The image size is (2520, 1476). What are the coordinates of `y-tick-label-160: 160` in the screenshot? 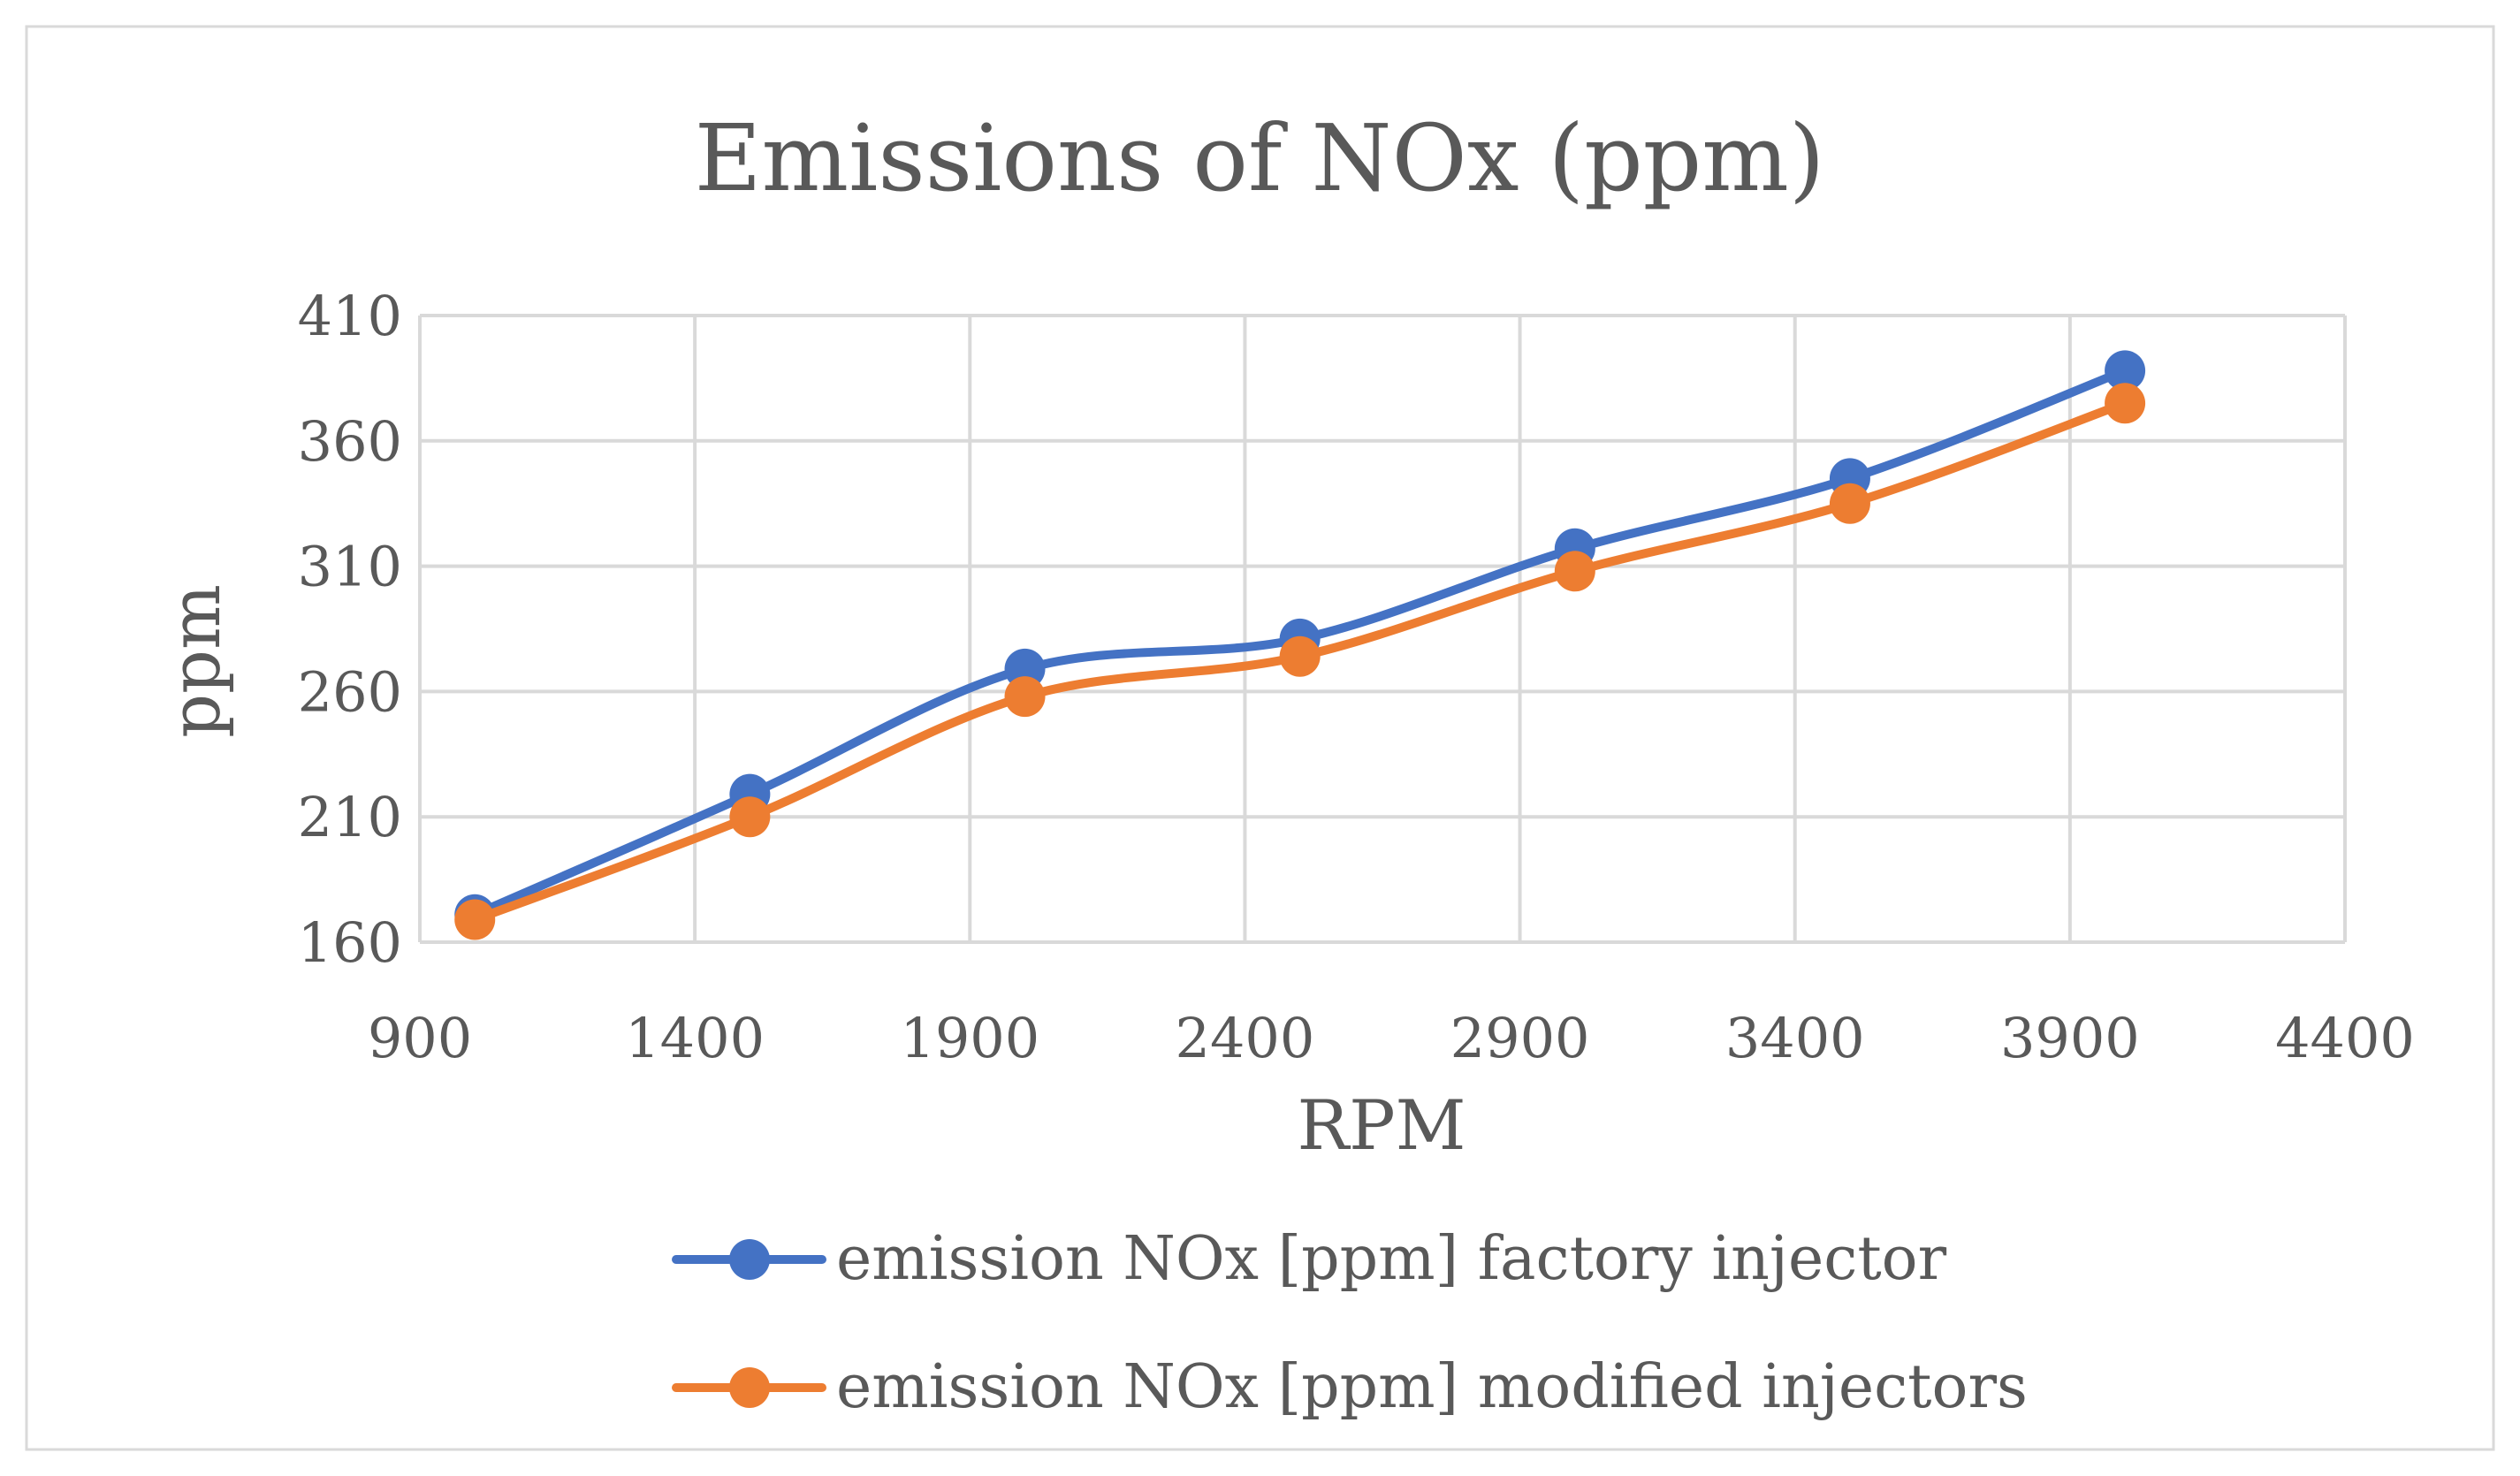 It's located at (350, 943).